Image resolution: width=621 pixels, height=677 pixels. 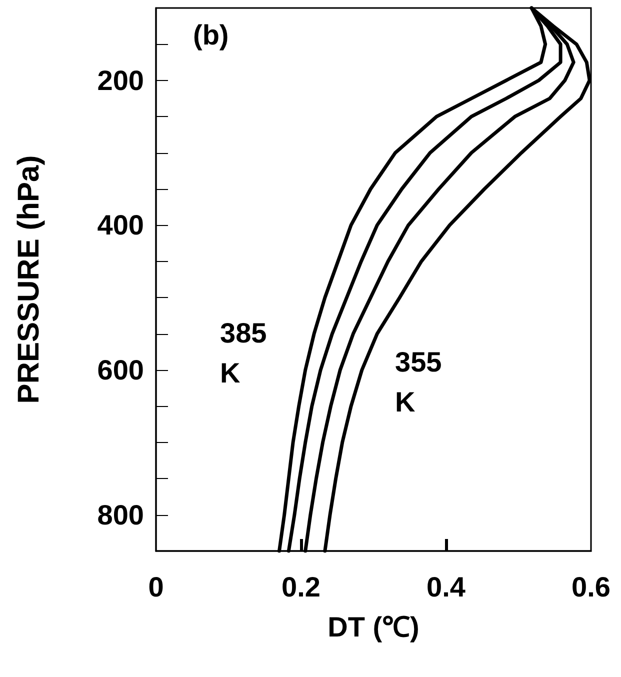 I want to click on x-axis-title: DT (℃), so click(x=374, y=627).